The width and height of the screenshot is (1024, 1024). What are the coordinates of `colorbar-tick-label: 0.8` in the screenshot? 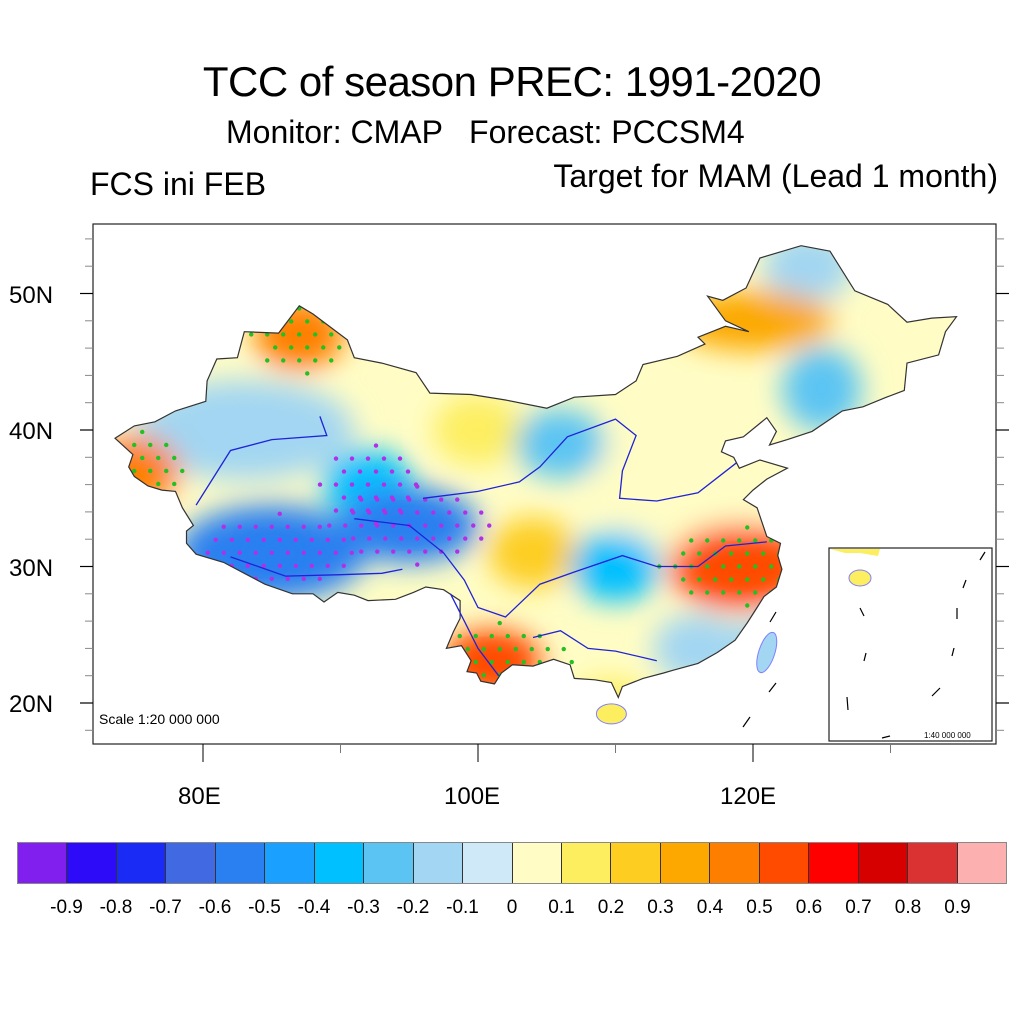 It's located at (908, 907).